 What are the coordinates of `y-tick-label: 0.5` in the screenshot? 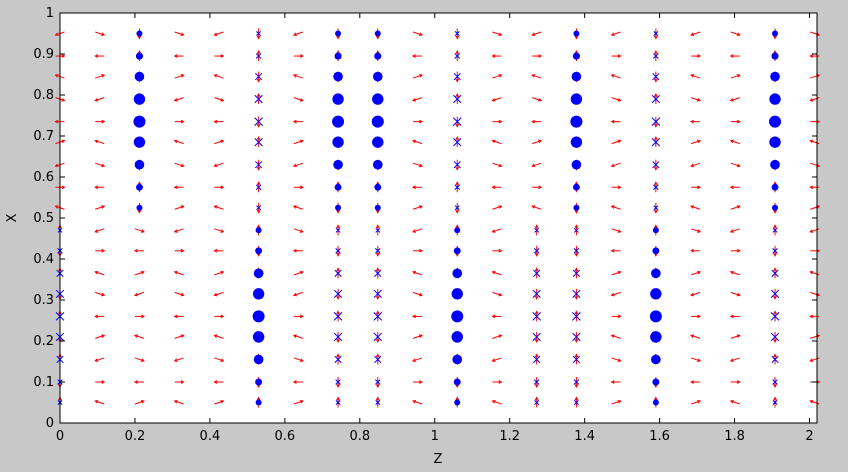 It's located at (43, 218).